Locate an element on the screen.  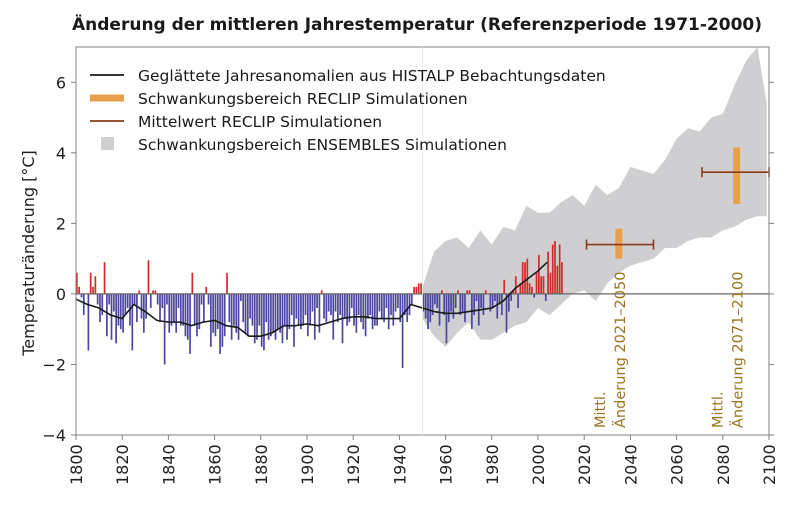
legend-square-icon is located at coordinates (107, 143).